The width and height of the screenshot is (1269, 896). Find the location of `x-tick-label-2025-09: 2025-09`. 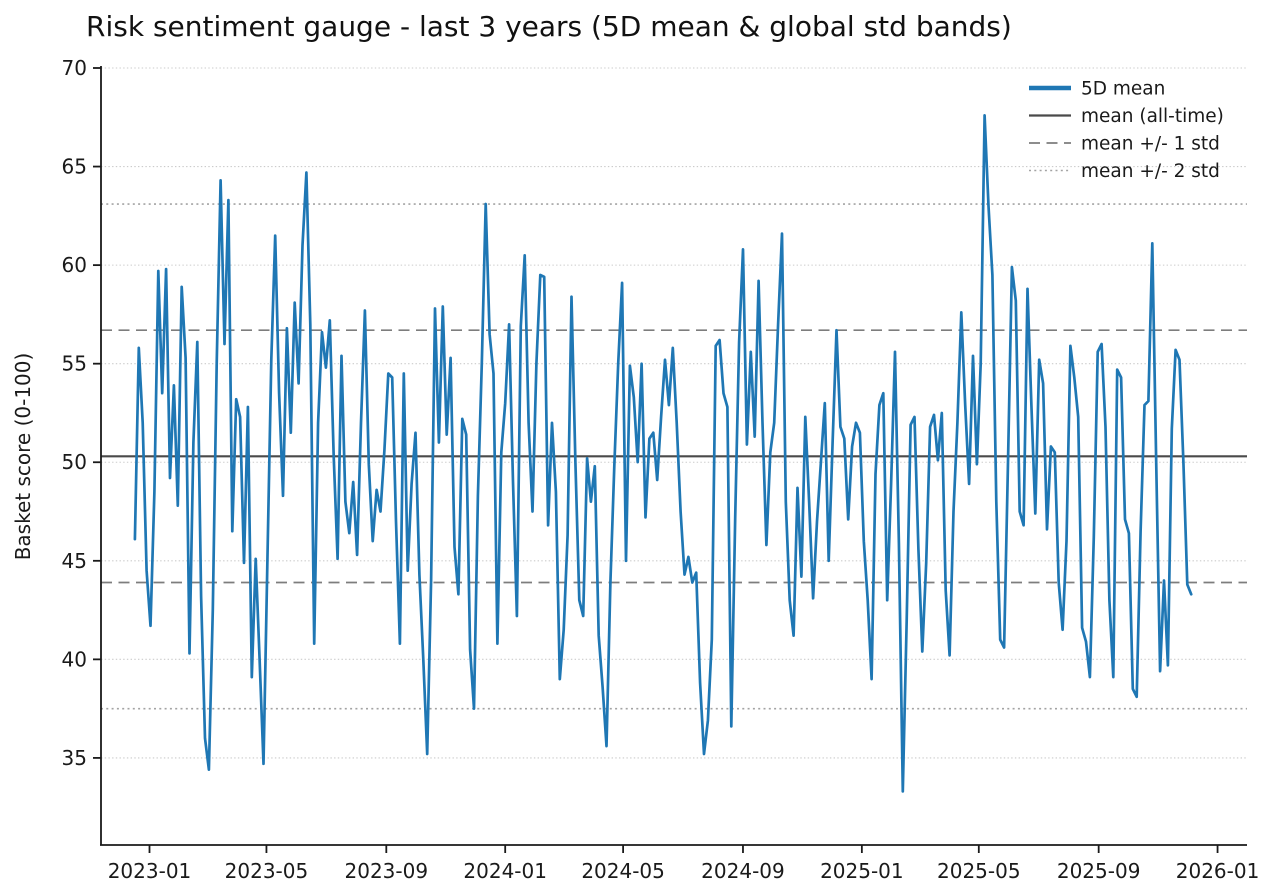

x-tick-label-2025-09: 2025-09 is located at coordinates (1099, 871).